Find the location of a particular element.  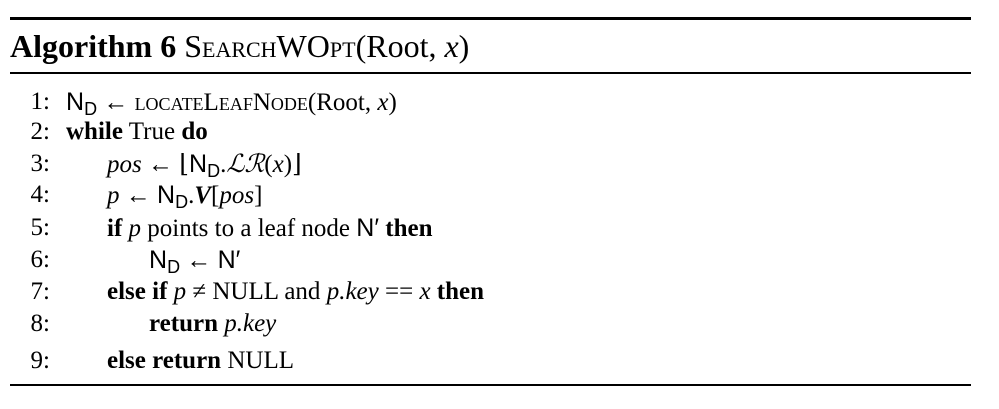

keyword-if: if is located at coordinates (115, 228).